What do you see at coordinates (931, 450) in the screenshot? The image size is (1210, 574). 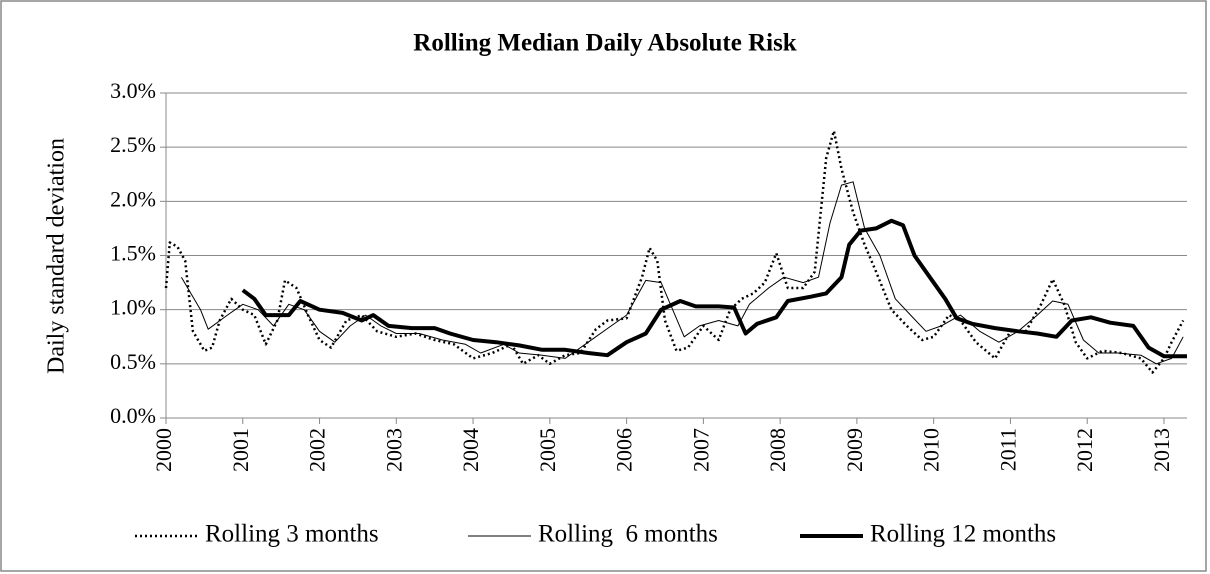 I see `x-tick-label: 2010` at bounding box center [931, 450].